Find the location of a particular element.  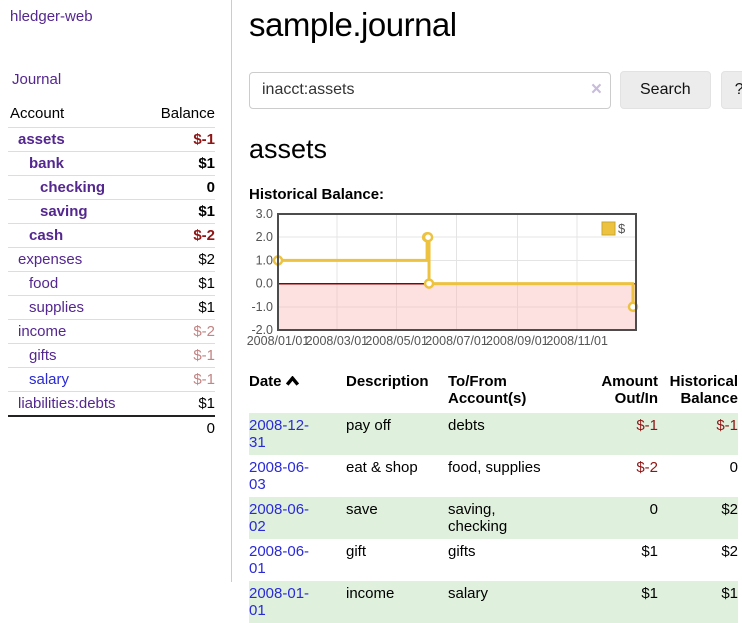

svg-text: 2.0 is located at coordinates (264, 237).